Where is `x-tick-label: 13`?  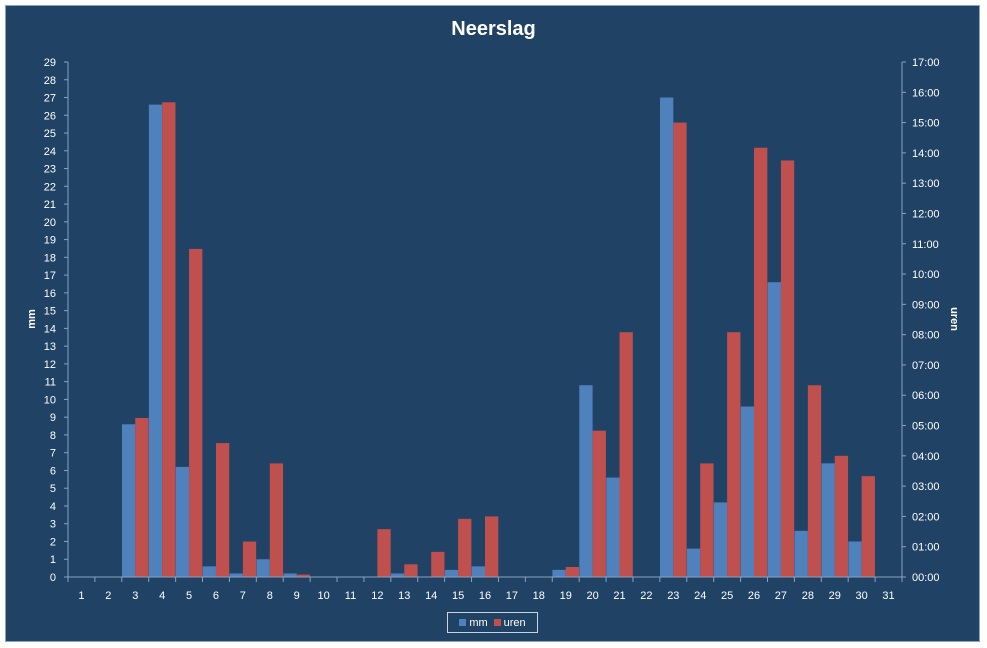
x-tick-label: 13 is located at coordinates (404, 596).